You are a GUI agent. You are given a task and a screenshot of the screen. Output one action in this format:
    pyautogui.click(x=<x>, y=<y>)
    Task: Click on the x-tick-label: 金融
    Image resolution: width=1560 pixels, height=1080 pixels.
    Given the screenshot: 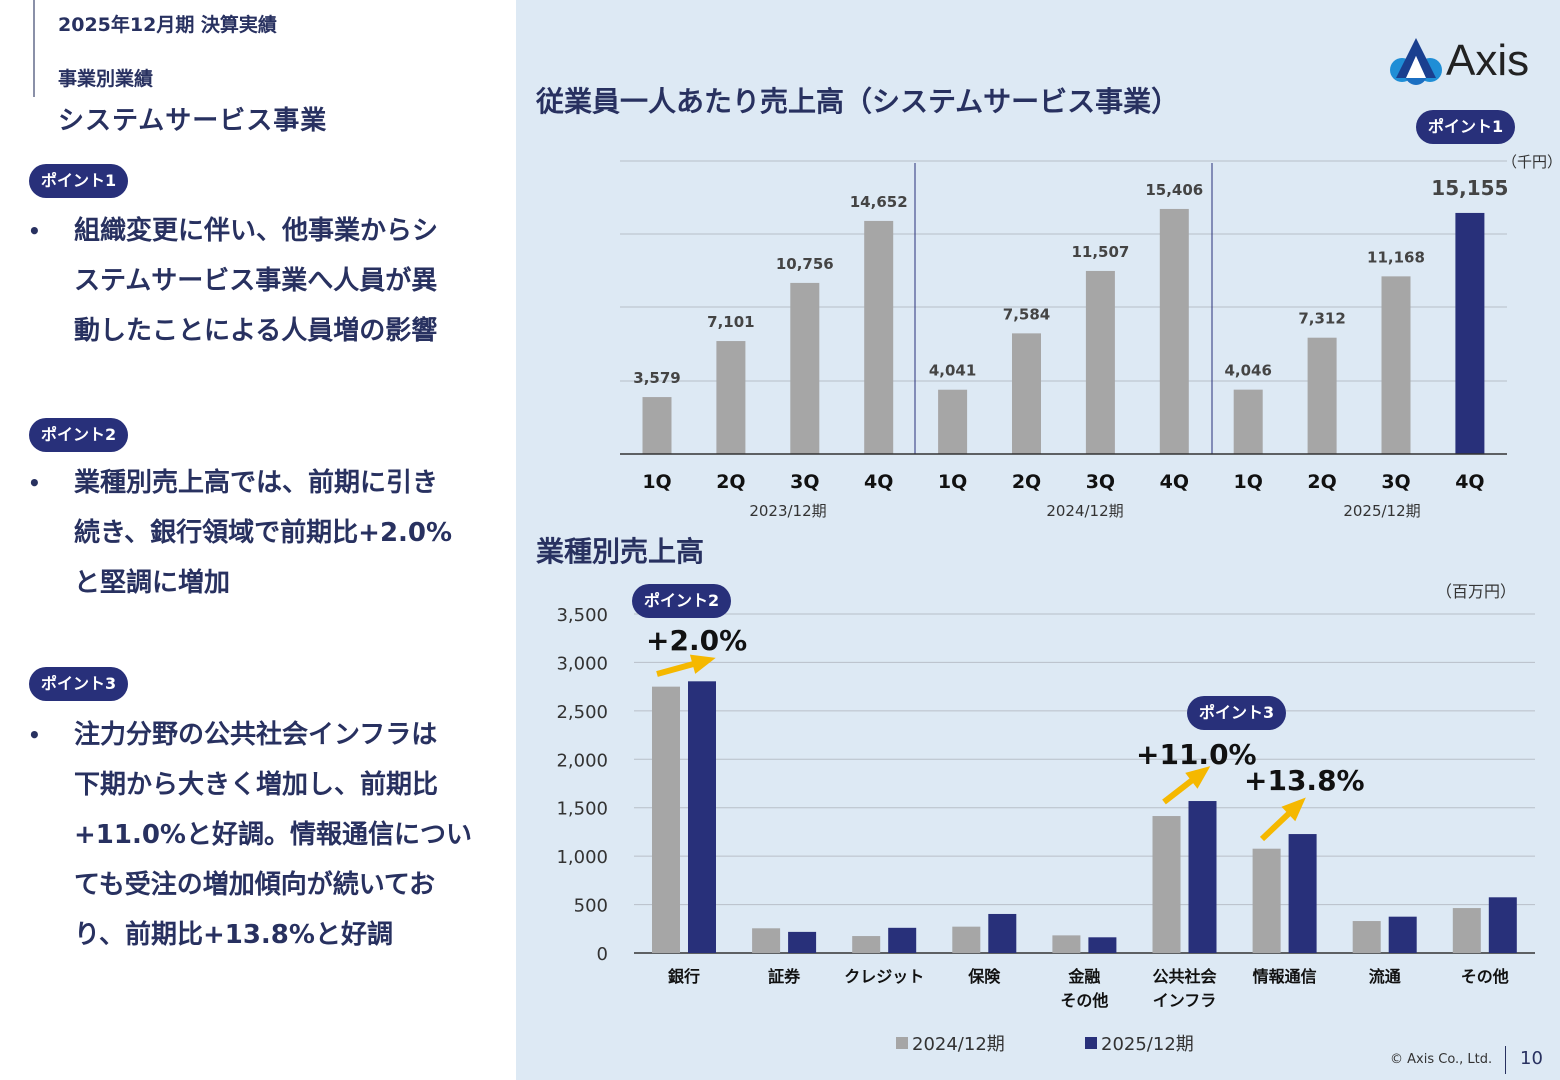 What is the action you would take?
    pyautogui.click(x=1083, y=976)
    